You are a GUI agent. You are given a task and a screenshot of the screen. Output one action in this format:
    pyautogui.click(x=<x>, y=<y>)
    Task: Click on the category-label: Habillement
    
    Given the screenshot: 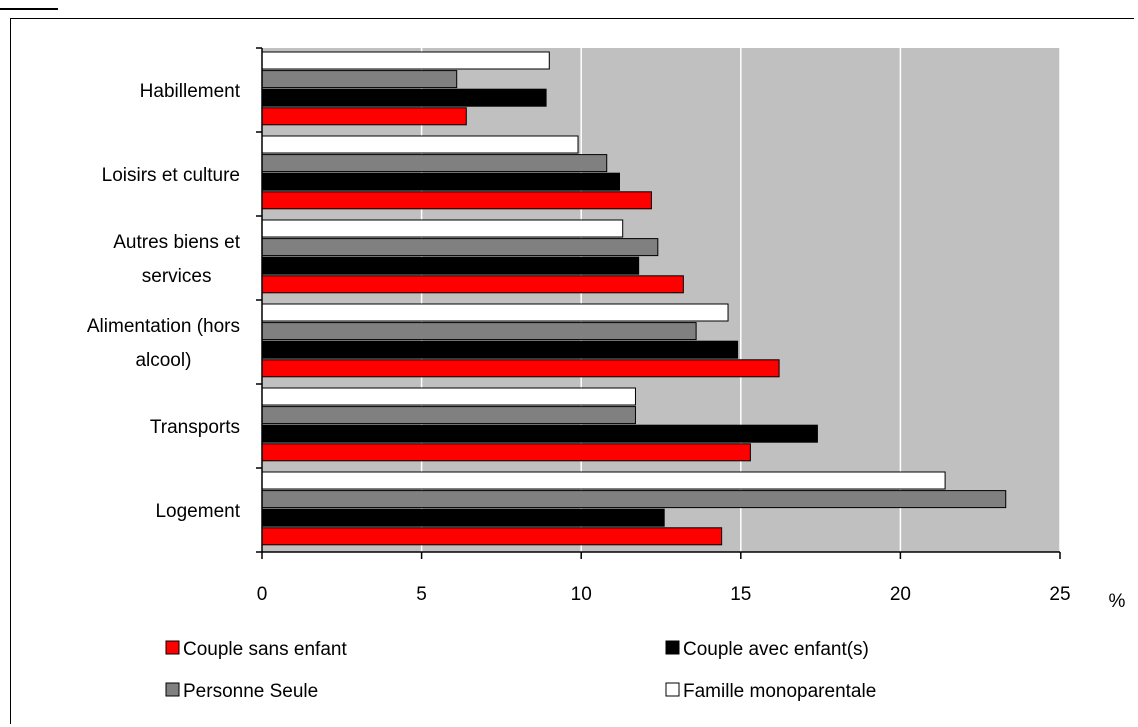 What is the action you would take?
    pyautogui.click(x=190, y=91)
    